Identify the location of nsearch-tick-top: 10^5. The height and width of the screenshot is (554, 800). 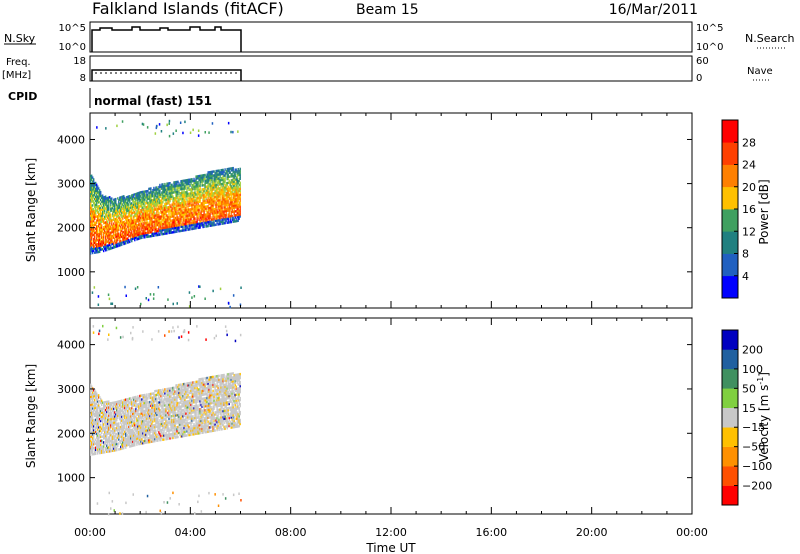
(709, 28).